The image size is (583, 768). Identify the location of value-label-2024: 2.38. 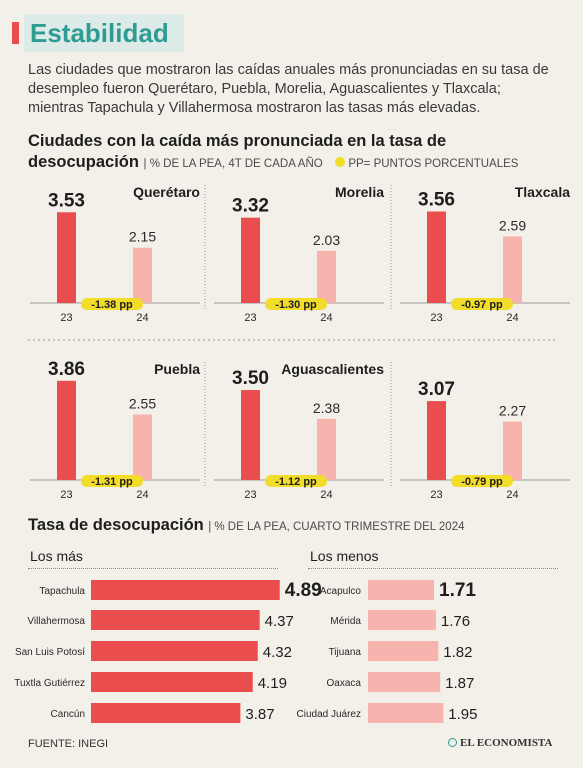
(326, 408).